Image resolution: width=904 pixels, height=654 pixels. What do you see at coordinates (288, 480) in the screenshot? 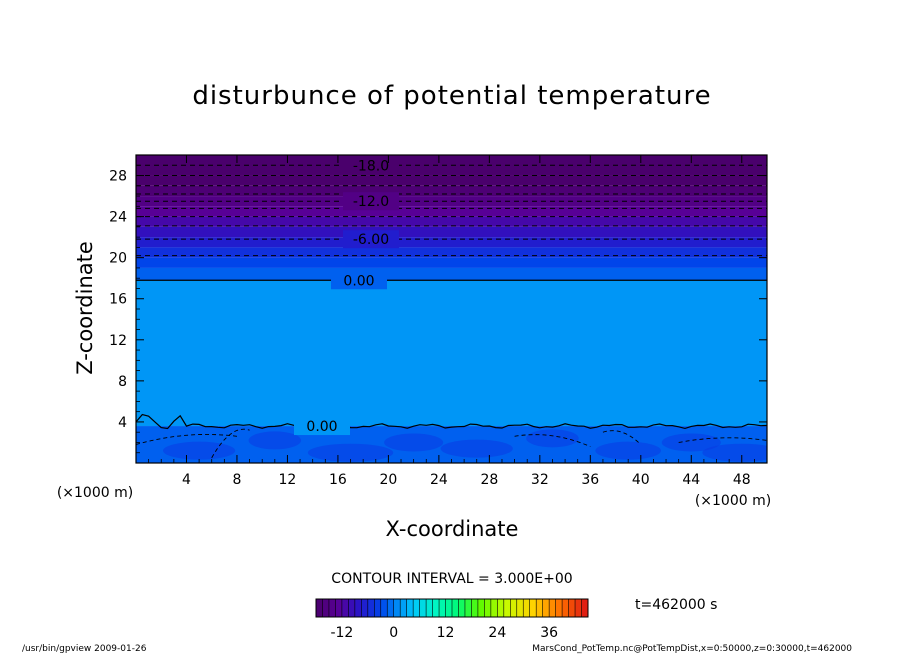
I see `x-tick-label-2: 12` at bounding box center [288, 480].